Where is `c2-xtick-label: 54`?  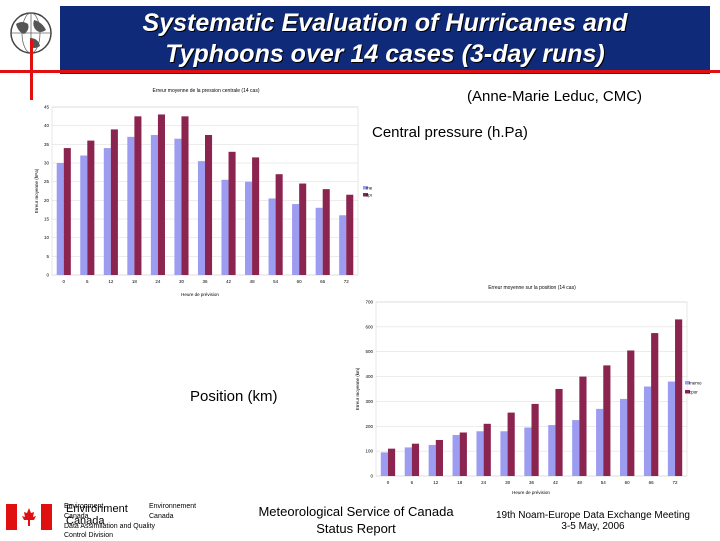 c2-xtick-label: 54 is located at coordinates (604, 482).